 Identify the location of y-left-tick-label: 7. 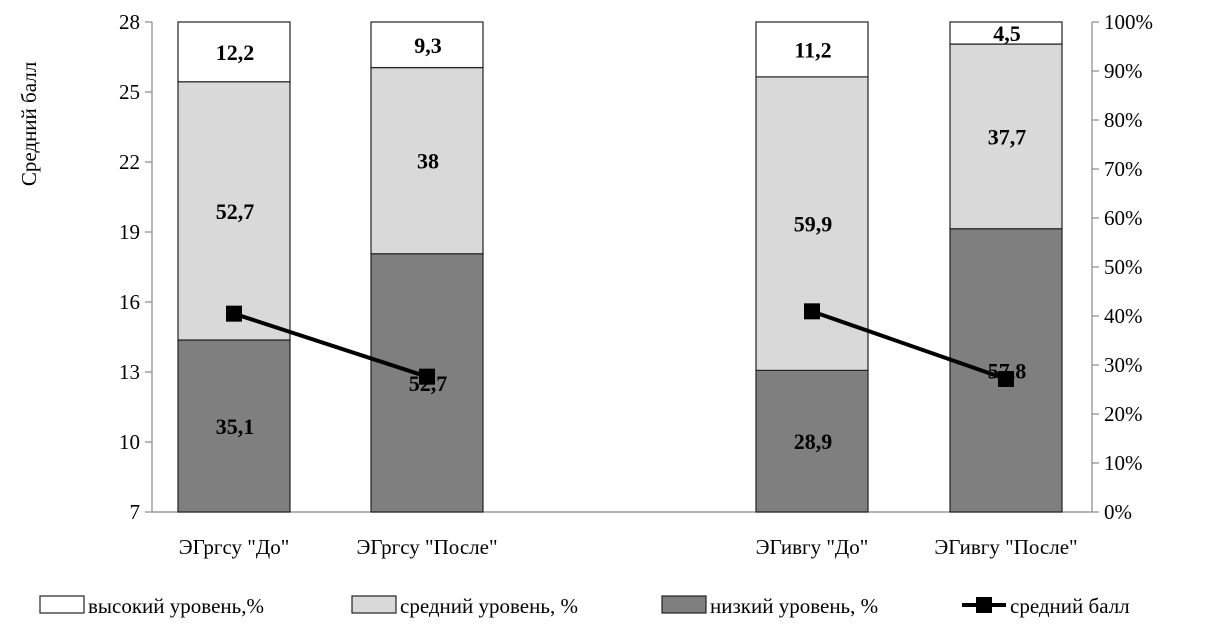
(135, 512).